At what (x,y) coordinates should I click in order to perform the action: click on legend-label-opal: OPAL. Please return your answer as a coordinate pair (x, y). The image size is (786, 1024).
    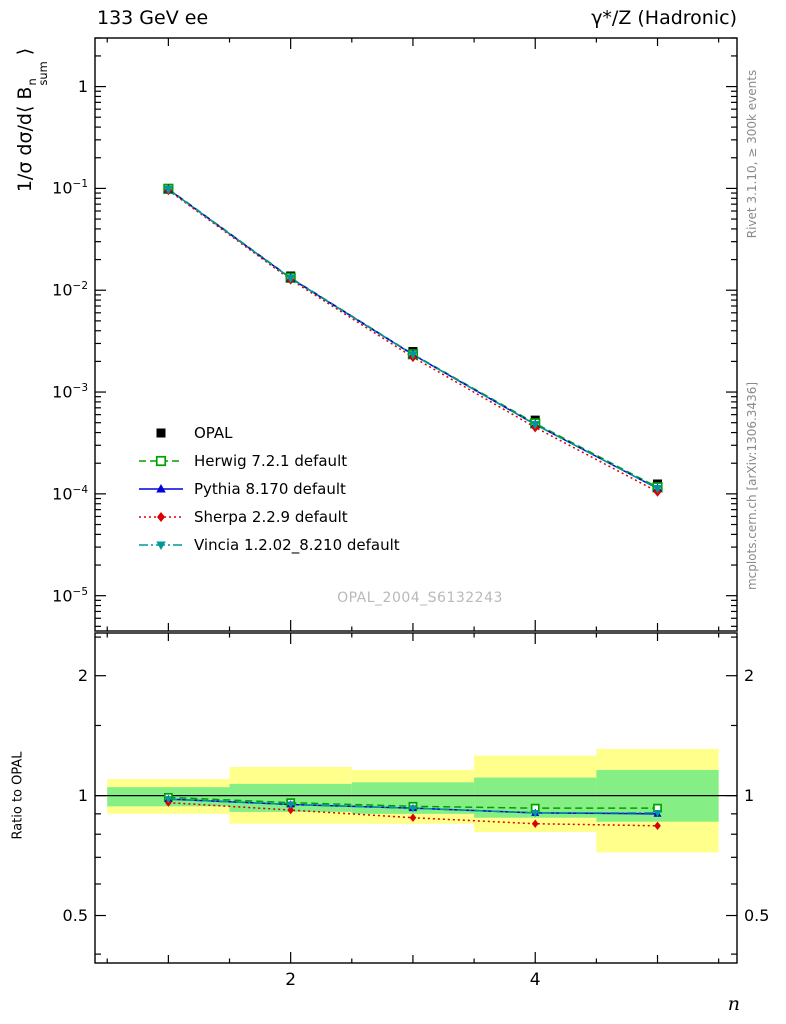
    Looking at the image, I should click on (213, 433).